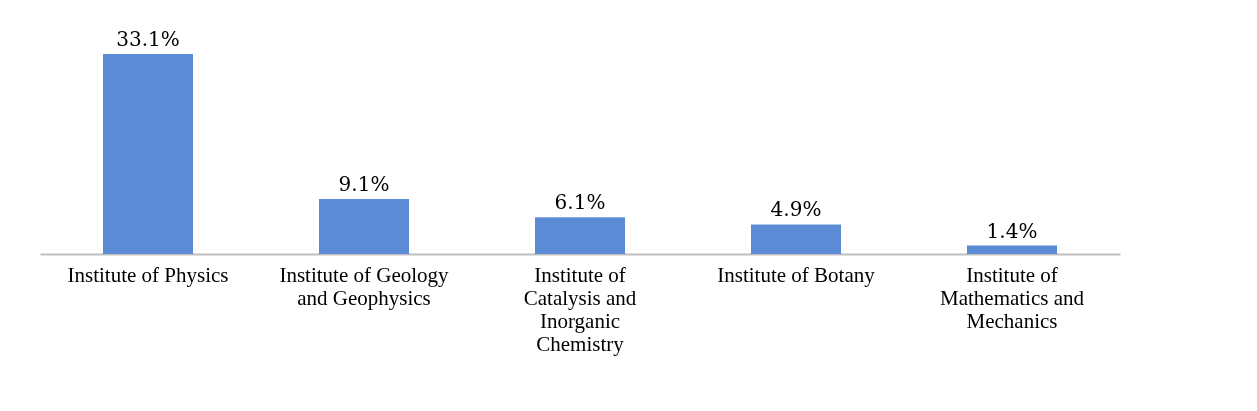 Image resolution: width=1257 pixels, height=411 pixels. I want to click on data-label: 6.1%, so click(580, 202).